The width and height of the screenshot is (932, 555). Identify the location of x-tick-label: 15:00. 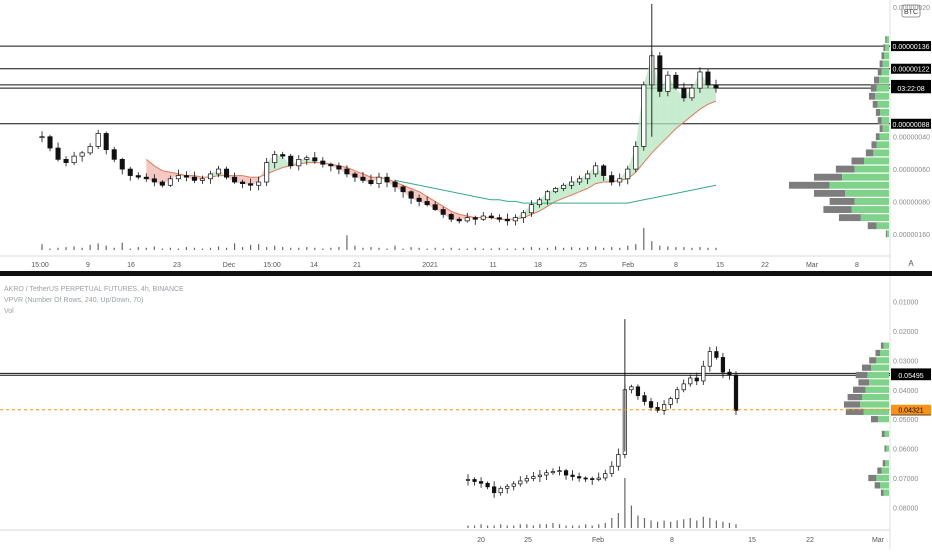
(272, 265).